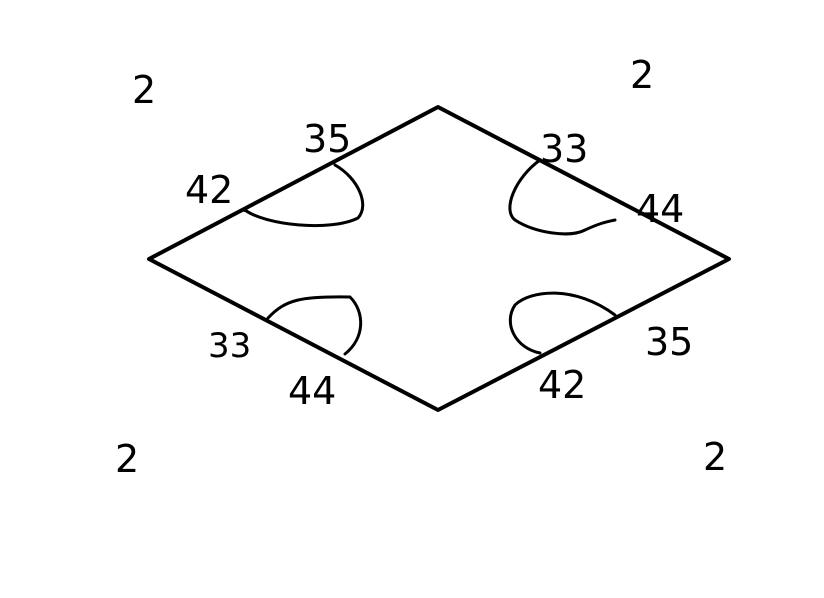 This screenshot has height=598, width=824. Describe the element at coordinates (304, 195) in the screenshot. I see `angle-arc-top-left` at that location.